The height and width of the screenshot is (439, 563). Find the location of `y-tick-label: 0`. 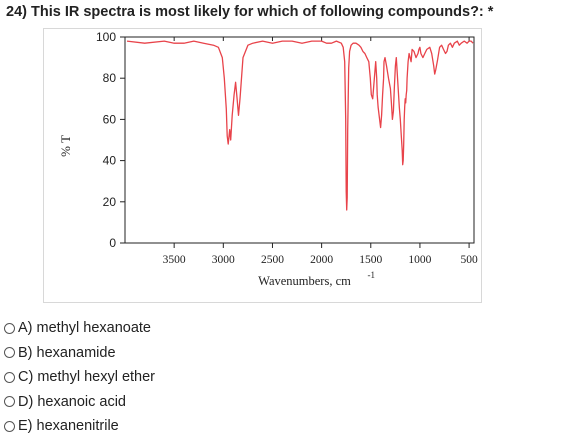

y-tick-label: 0 is located at coordinates (112, 243).